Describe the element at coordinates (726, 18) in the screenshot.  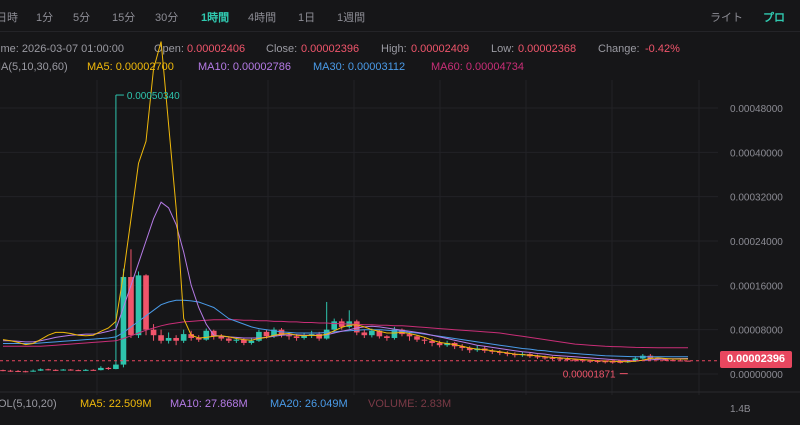
I see `light-mode-toggle: ライト` at that location.